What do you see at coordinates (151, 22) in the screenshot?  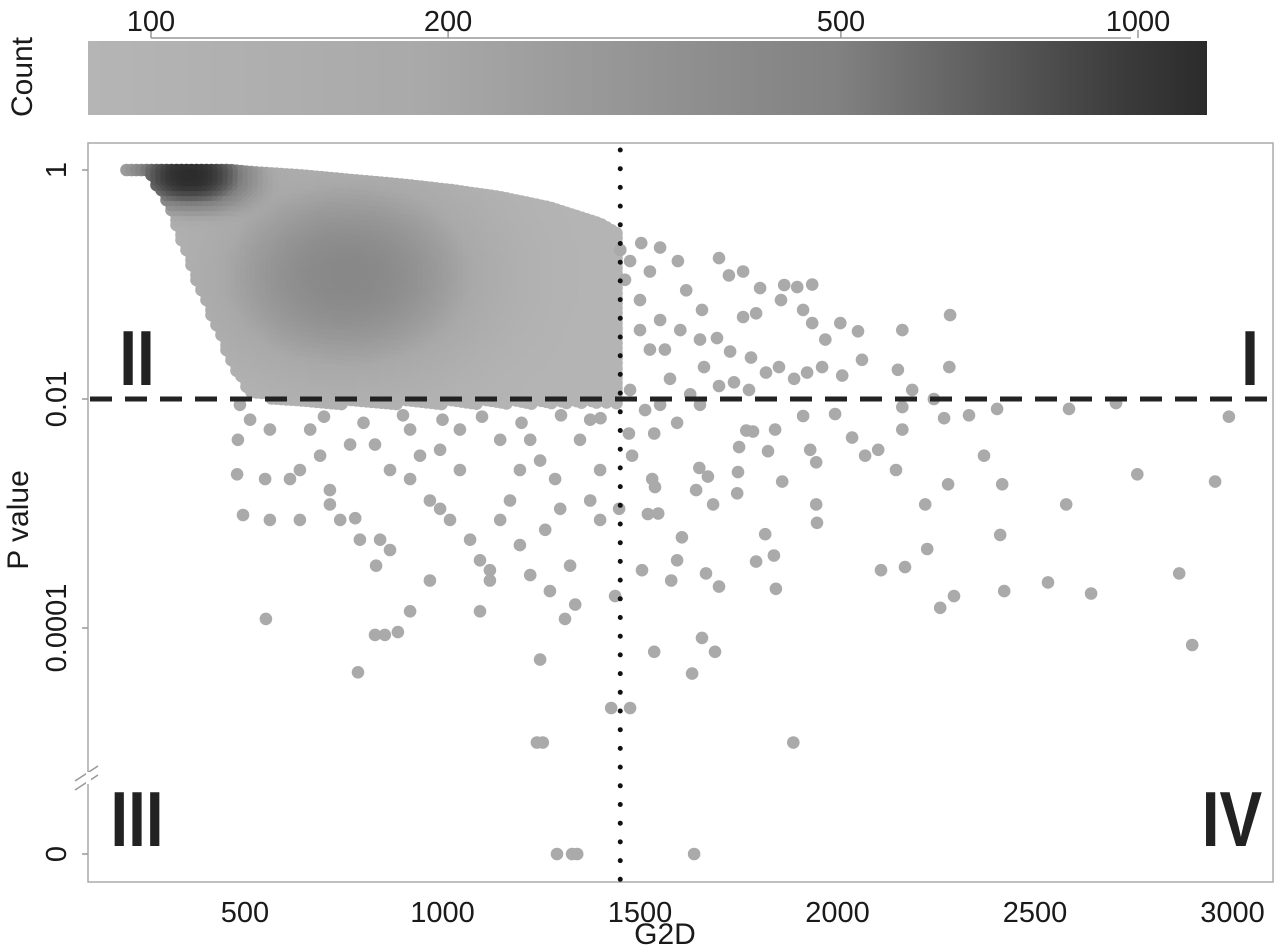 I see `colorbar-tick-label: 100` at bounding box center [151, 22].